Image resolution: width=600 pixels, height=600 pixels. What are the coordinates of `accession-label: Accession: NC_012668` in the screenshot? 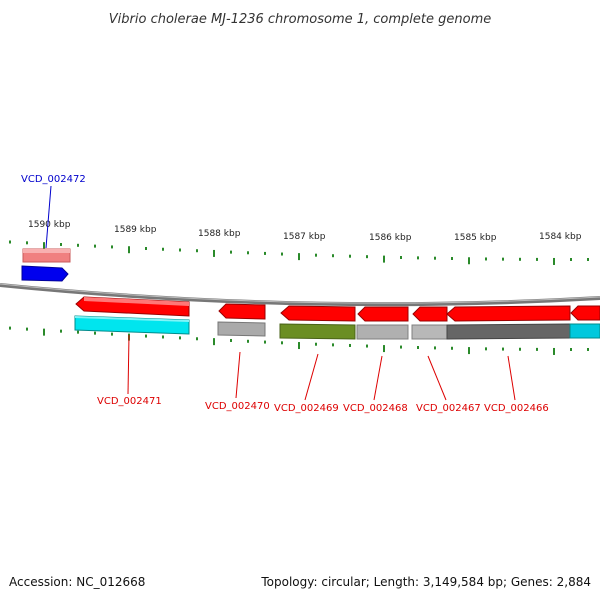 It's located at (77, 582).